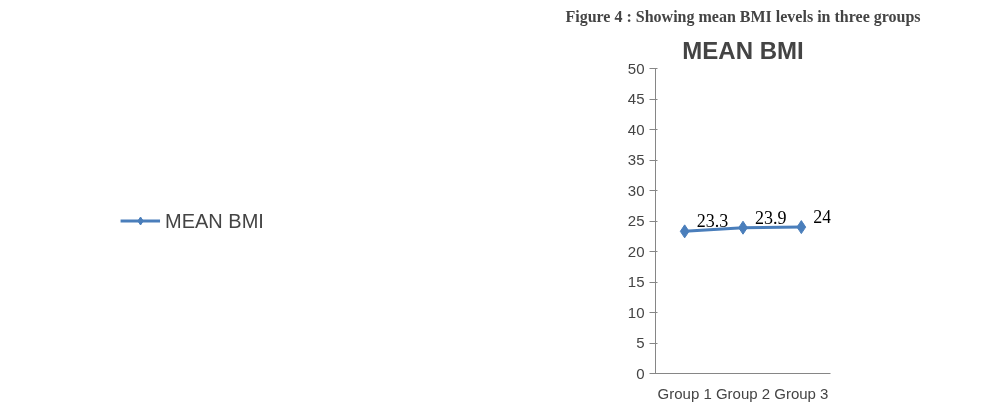 Image resolution: width=1004 pixels, height=408 pixels. I want to click on y-tick-label: 5, so click(640, 342).